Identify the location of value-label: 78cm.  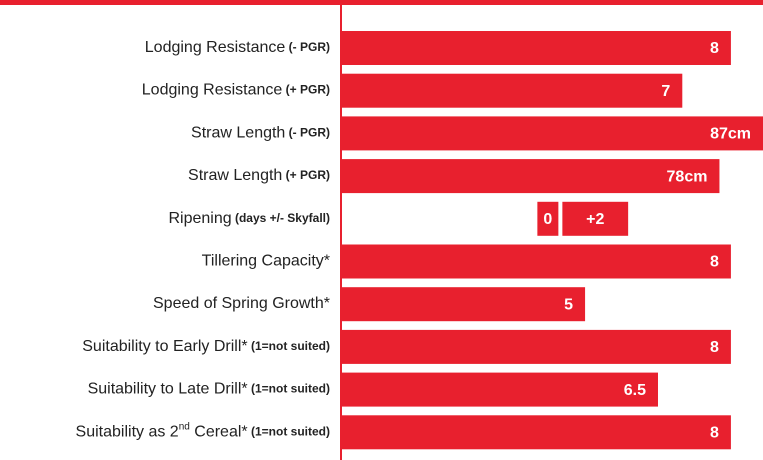
(687, 176).